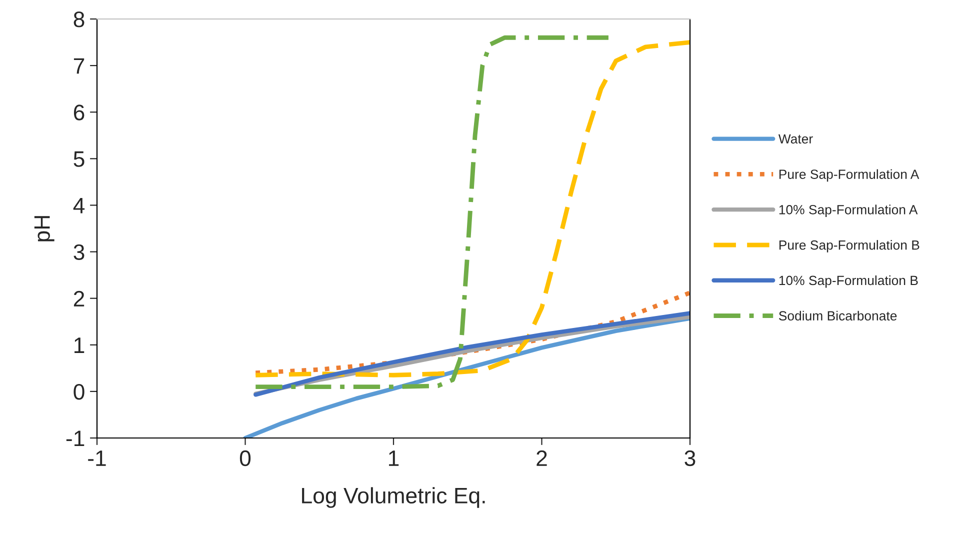 This screenshot has height=536, width=964. Describe the element at coordinates (541, 458) in the screenshot. I see `x-tick-label: 2` at that location.